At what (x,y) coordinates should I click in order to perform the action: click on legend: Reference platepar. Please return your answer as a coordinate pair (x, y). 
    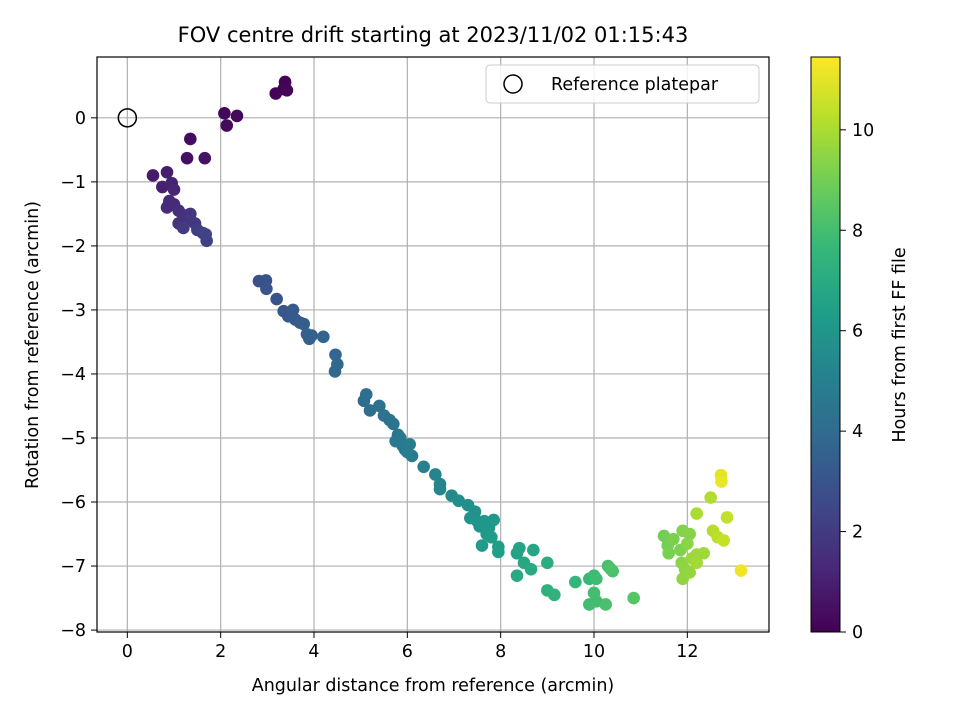
    Looking at the image, I should click on (622, 84).